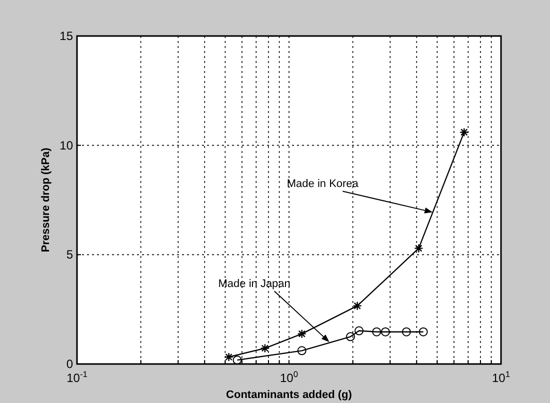  I want to click on x-tick-label: 10$^{1}$, so click(501, 377).